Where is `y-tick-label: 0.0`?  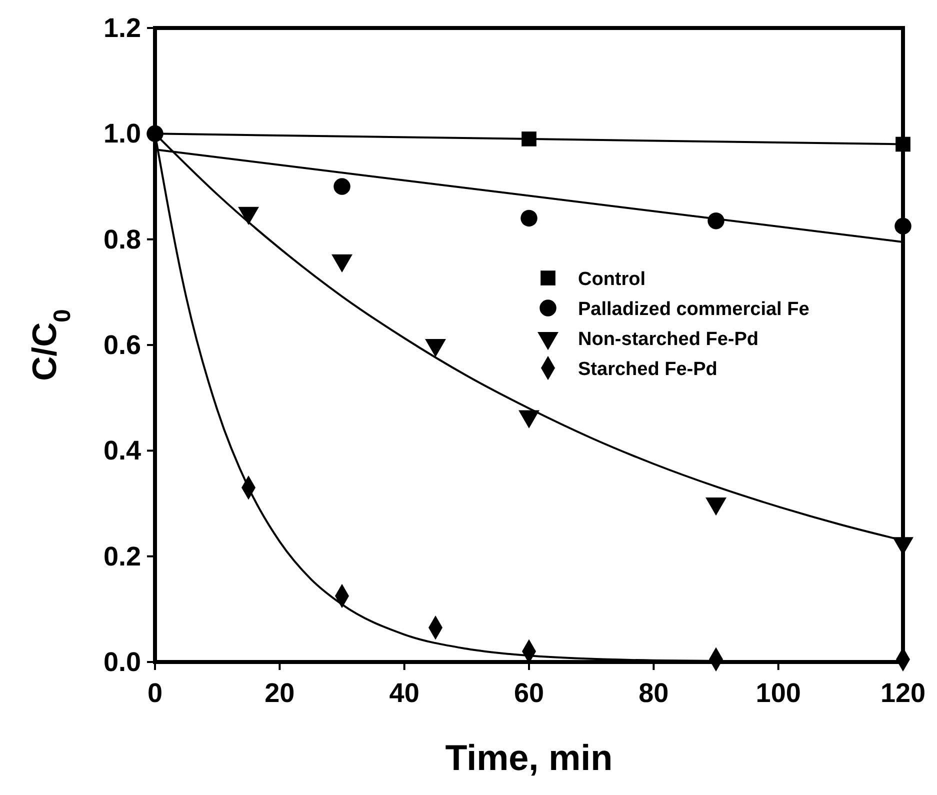
y-tick-label: 0.0 is located at coordinates (122, 662).